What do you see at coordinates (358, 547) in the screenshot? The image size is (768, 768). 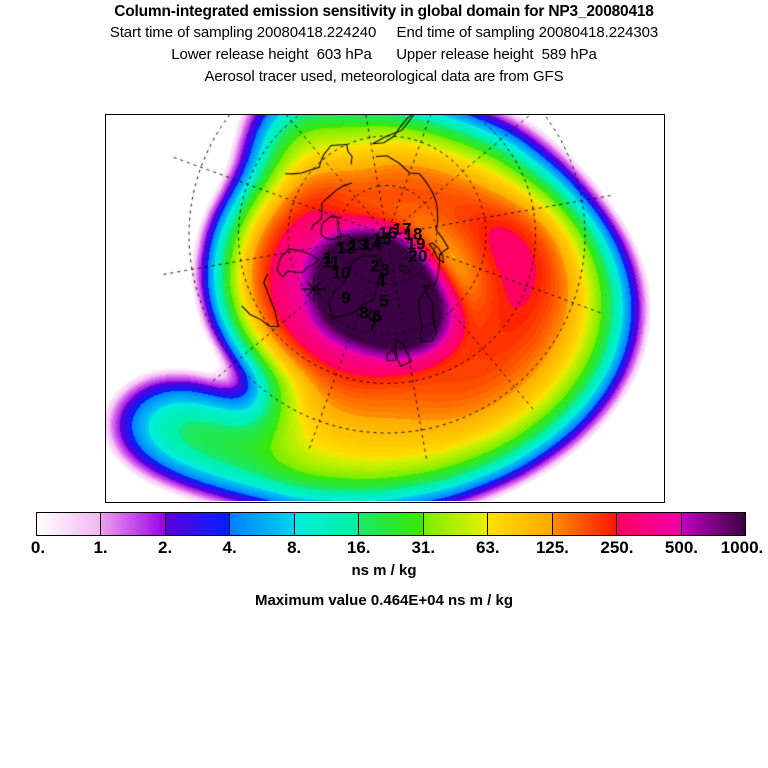 I see `colorbar-tick-label: 16.` at bounding box center [358, 547].